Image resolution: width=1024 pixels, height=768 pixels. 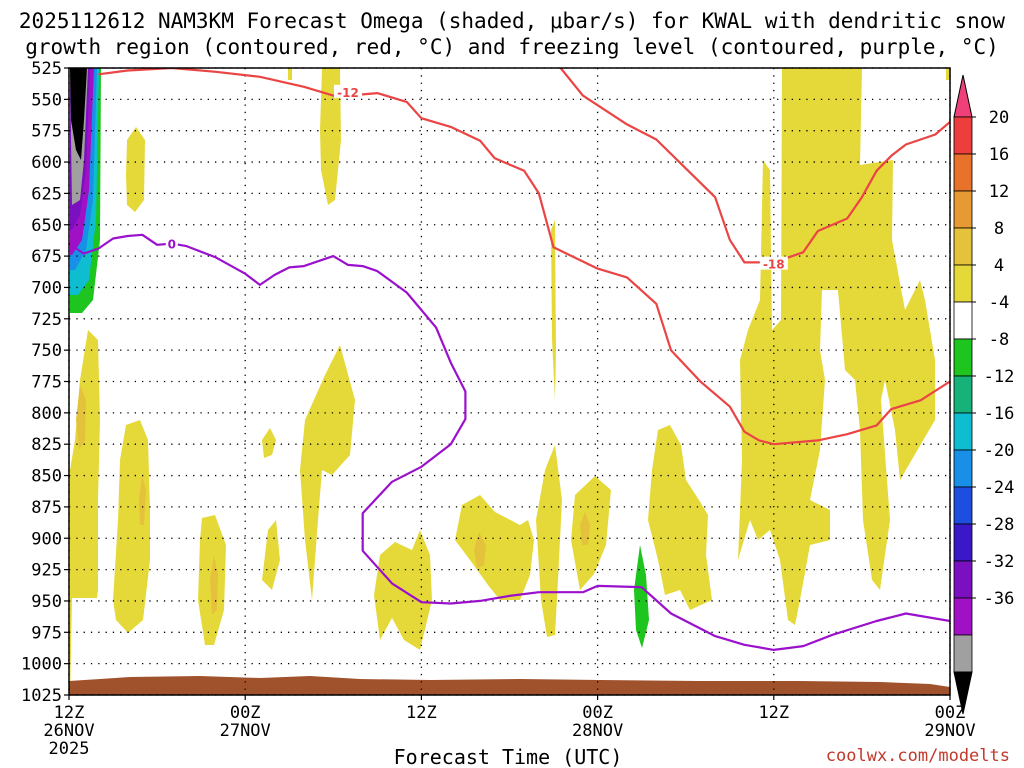 I want to click on y-tick-label: 900, so click(x=46, y=539).